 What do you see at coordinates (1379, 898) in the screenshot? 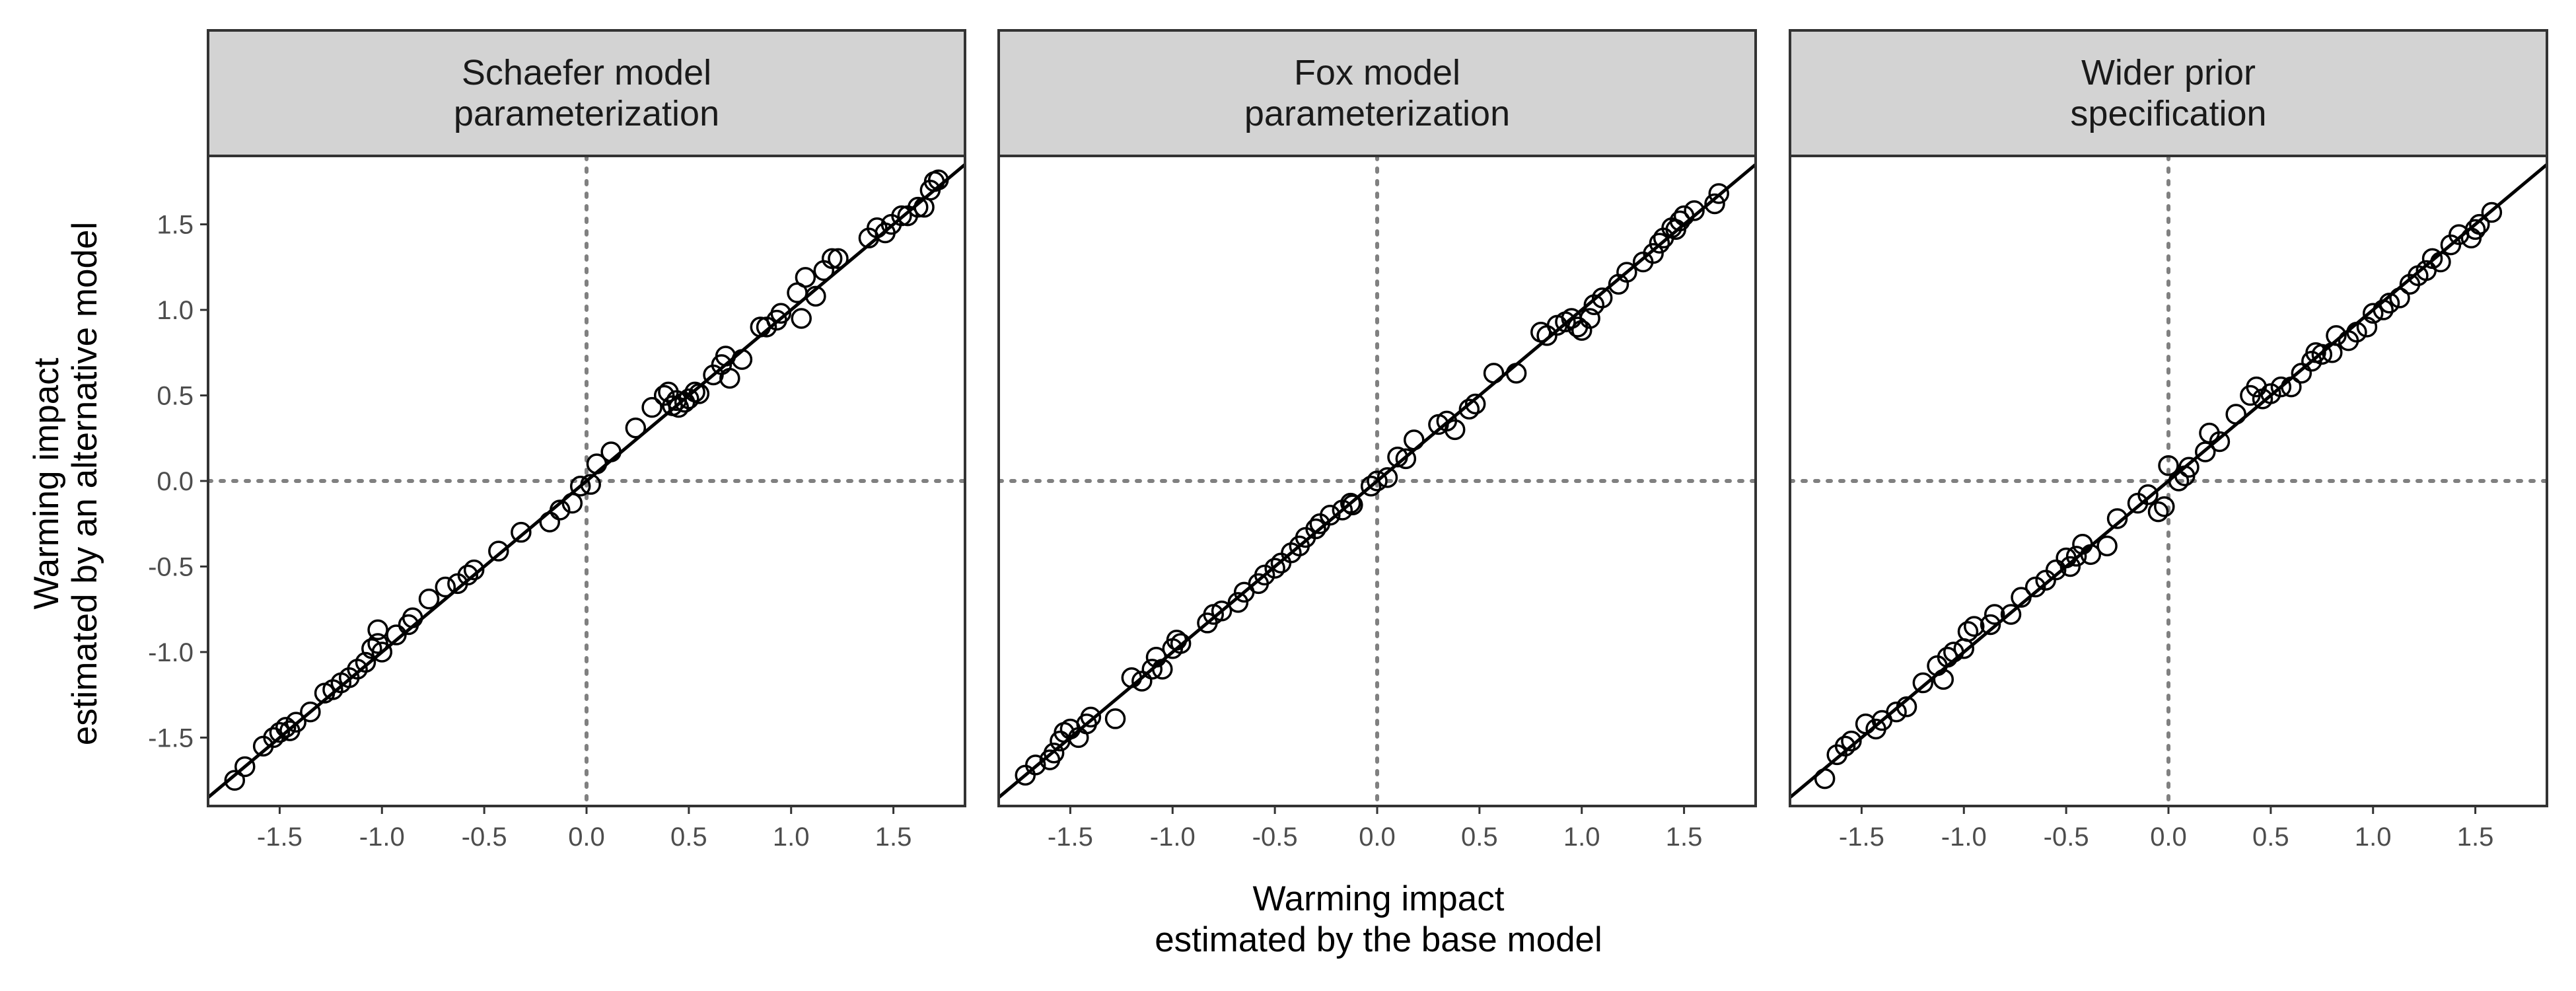
I see `x-axis-title-line1: Warming impact` at bounding box center [1379, 898].